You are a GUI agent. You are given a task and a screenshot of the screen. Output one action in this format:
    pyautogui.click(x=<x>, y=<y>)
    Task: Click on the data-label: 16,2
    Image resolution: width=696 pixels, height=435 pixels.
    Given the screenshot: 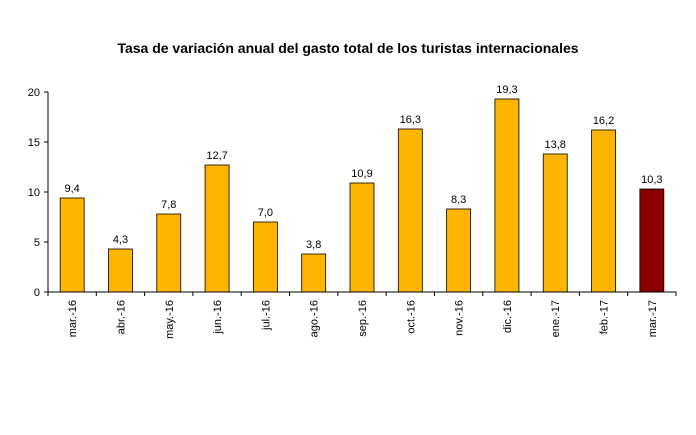 What is the action you would take?
    pyautogui.click(x=603, y=121)
    